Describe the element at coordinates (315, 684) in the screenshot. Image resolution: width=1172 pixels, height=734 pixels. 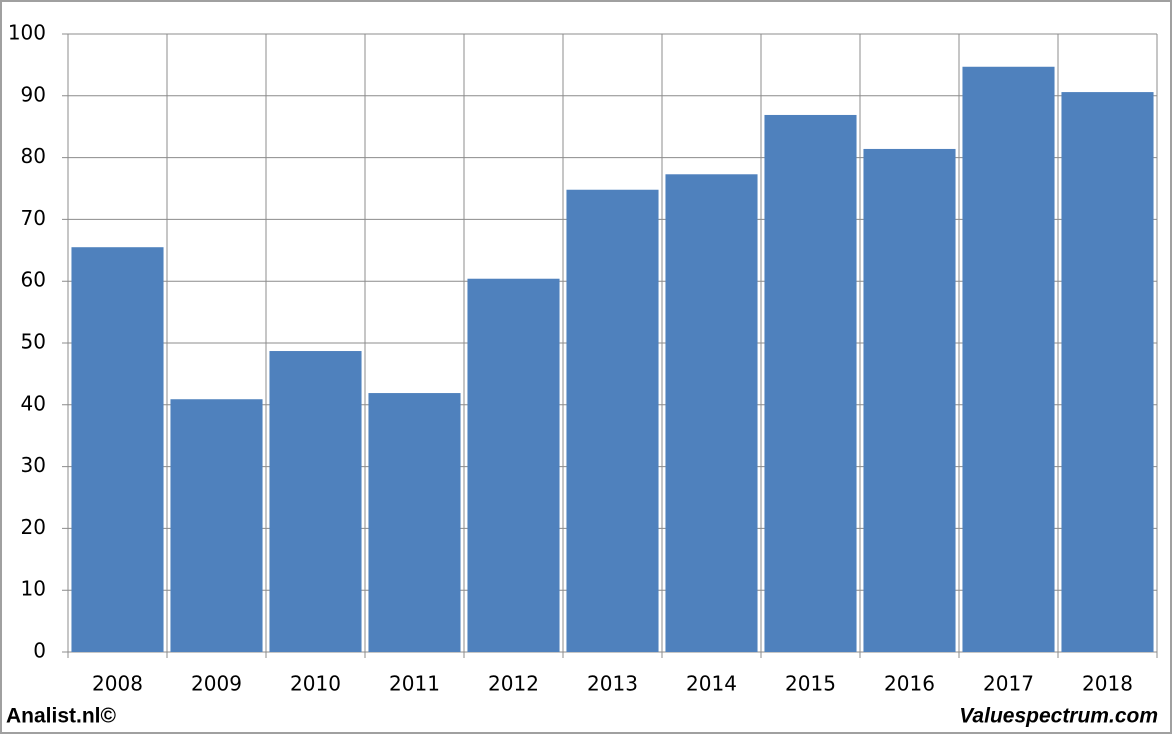
I see `x-tick-label: 2010` at that location.